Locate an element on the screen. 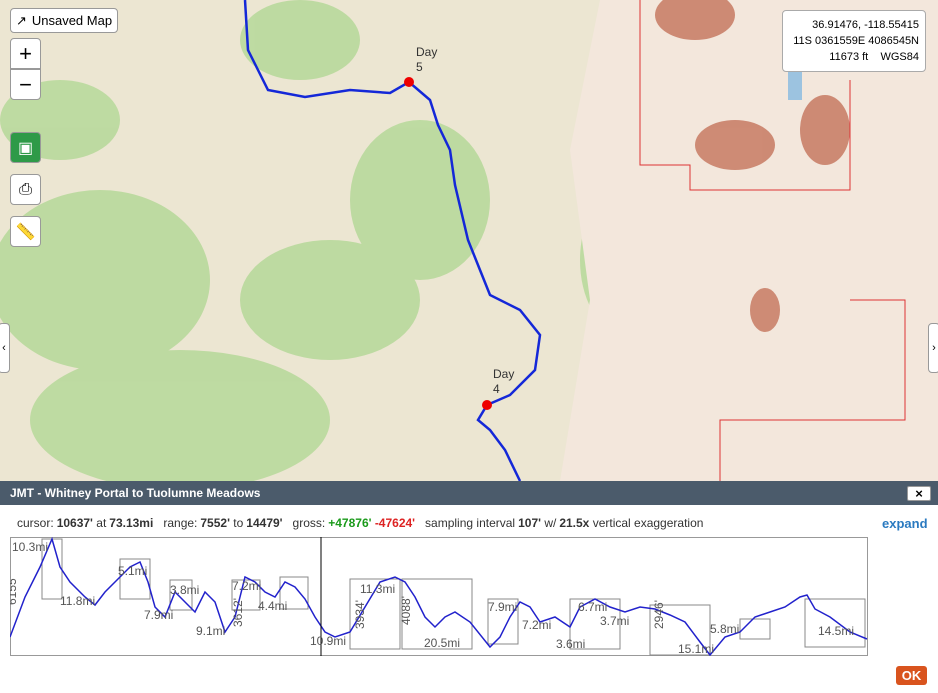  lake is located at coordinates (795, 85).